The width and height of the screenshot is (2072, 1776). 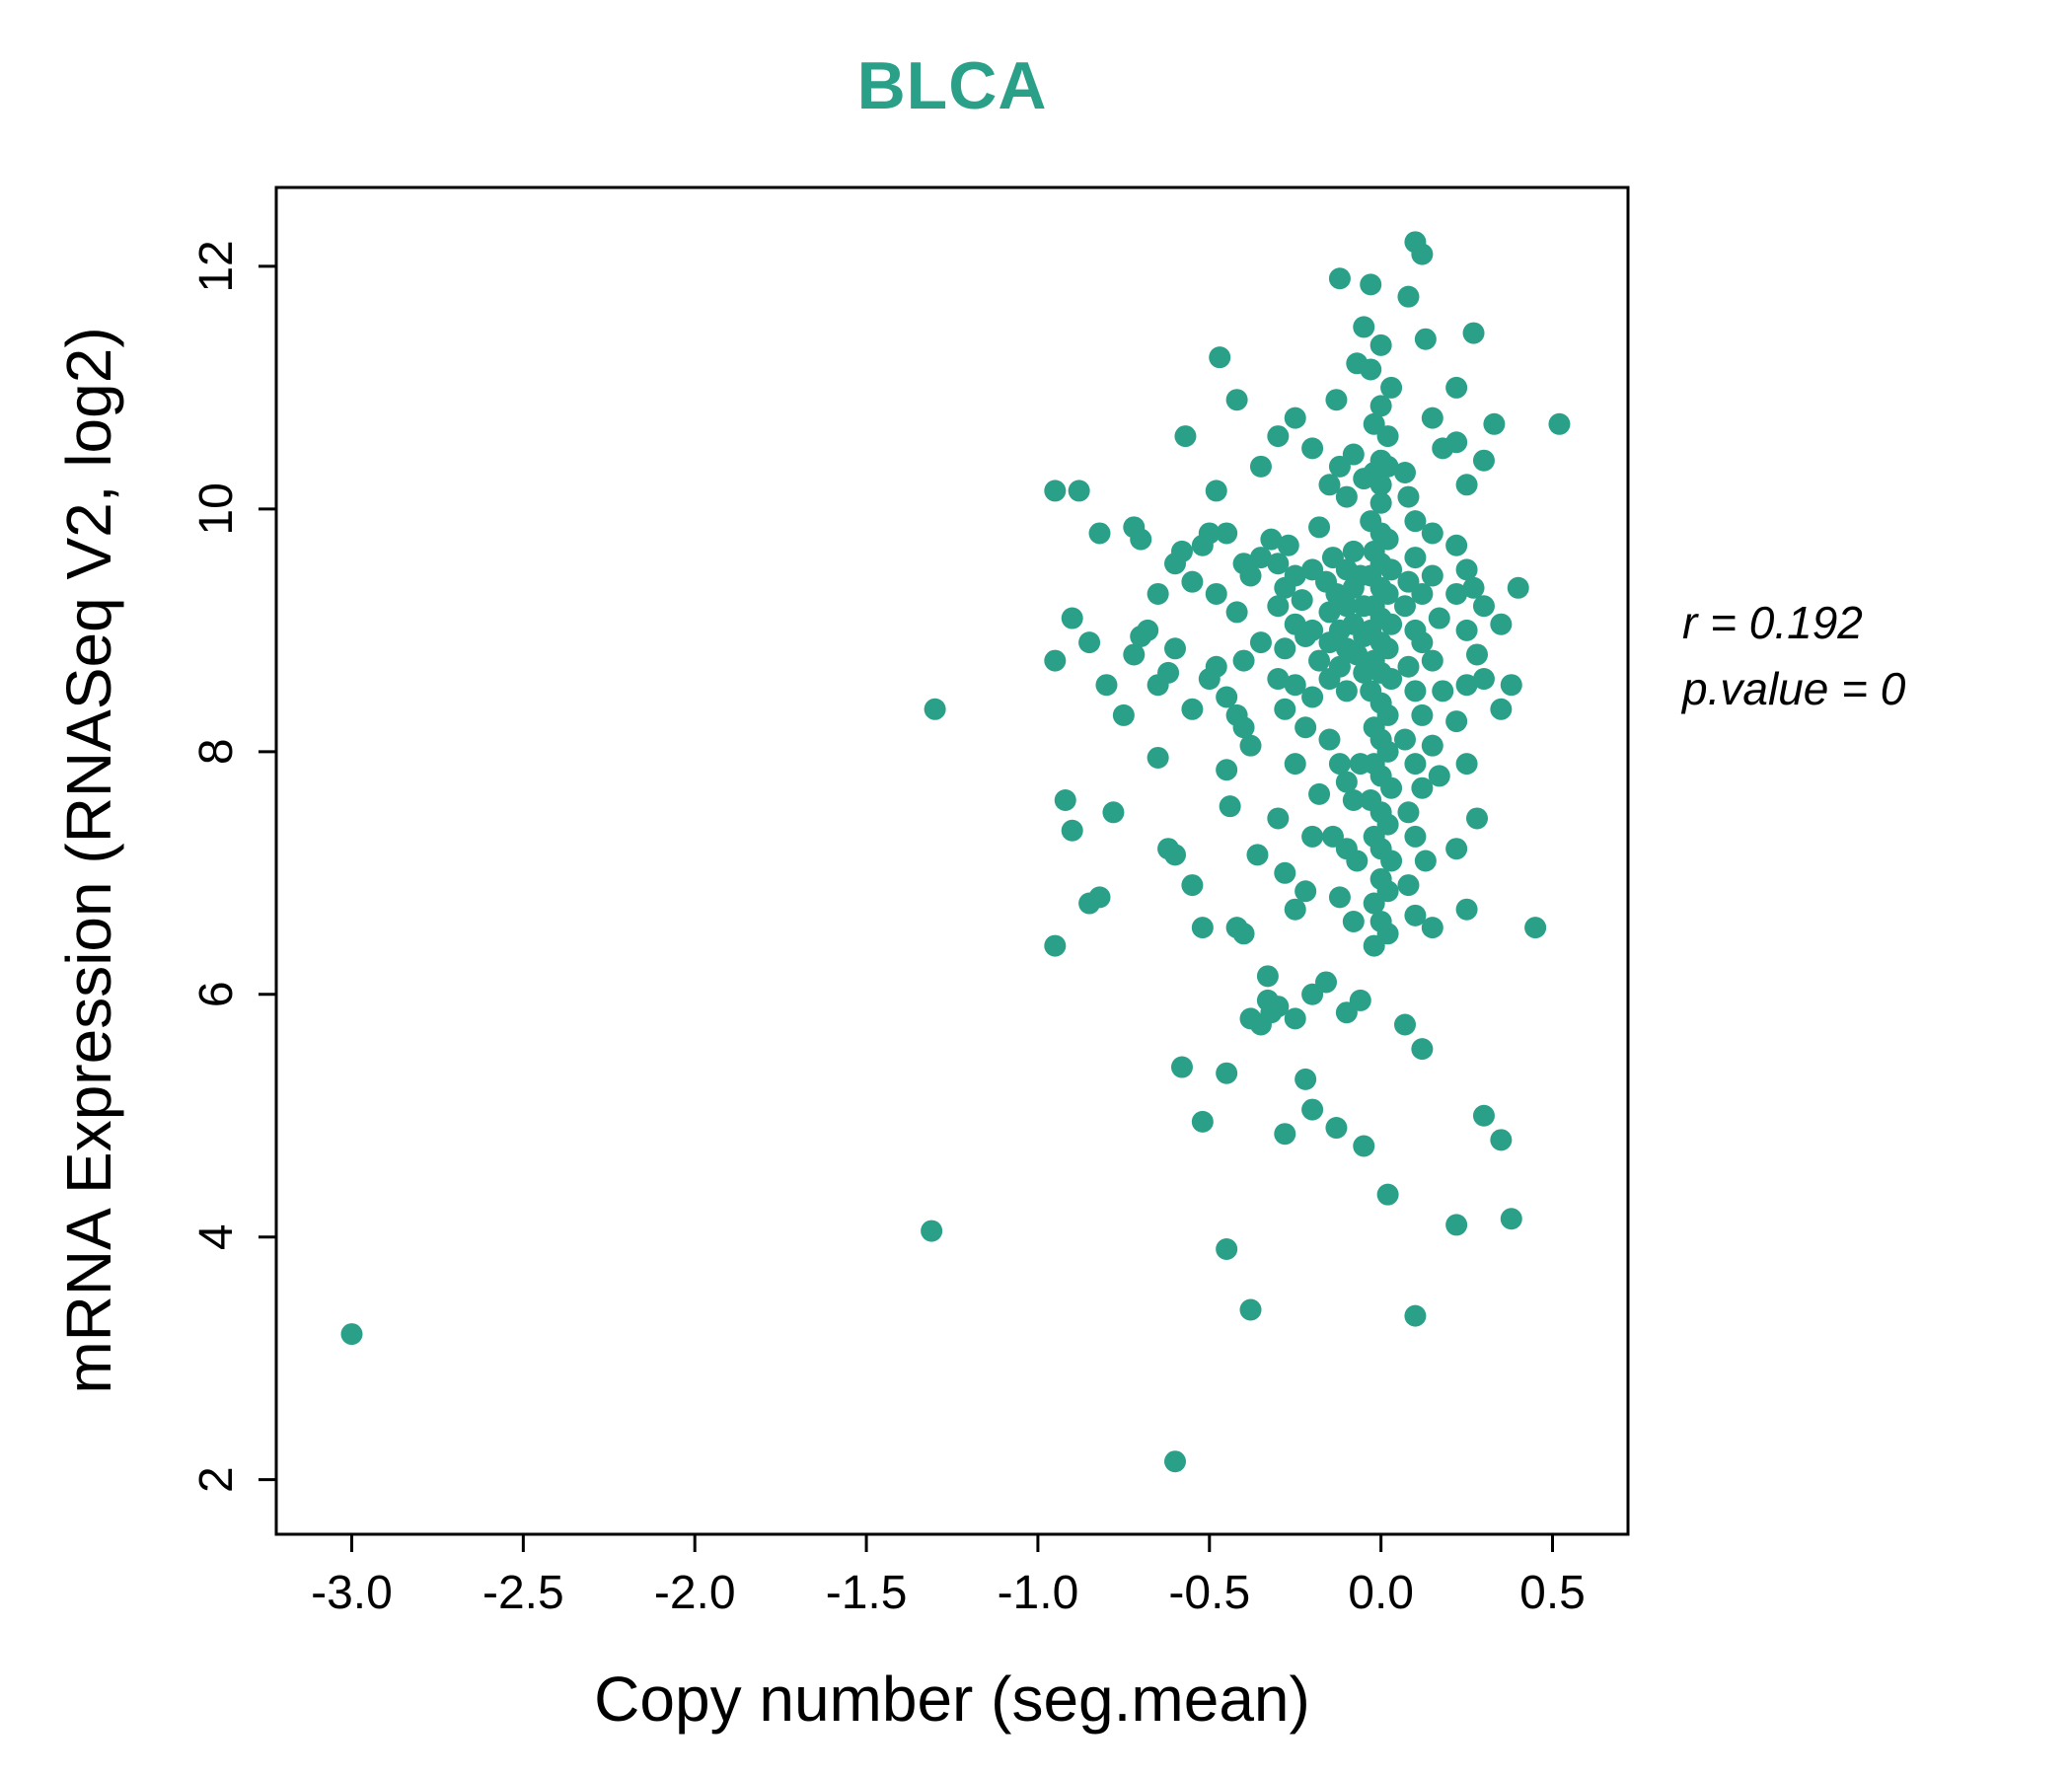 What do you see at coordinates (217, 994) in the screenshot?
I see `y-tick-label: 6` at bounding box center [217, 994].